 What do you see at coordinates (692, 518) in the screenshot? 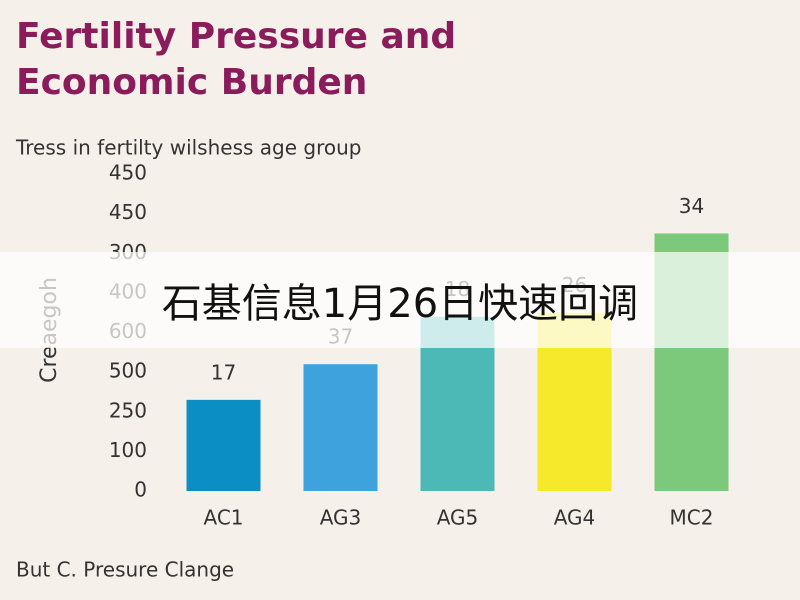
I see `x-tick-label: MC2` at bounding box center [692, 518].